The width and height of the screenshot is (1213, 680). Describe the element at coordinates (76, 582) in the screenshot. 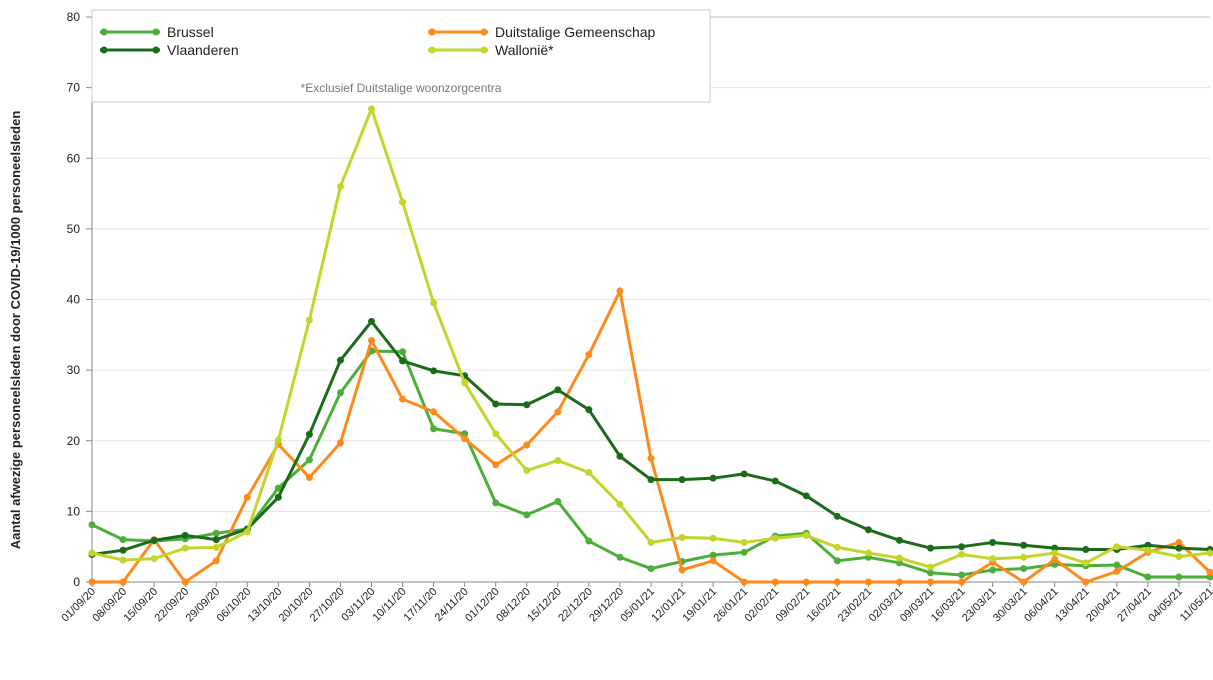

I see `y-tick-label: 0` at that location.